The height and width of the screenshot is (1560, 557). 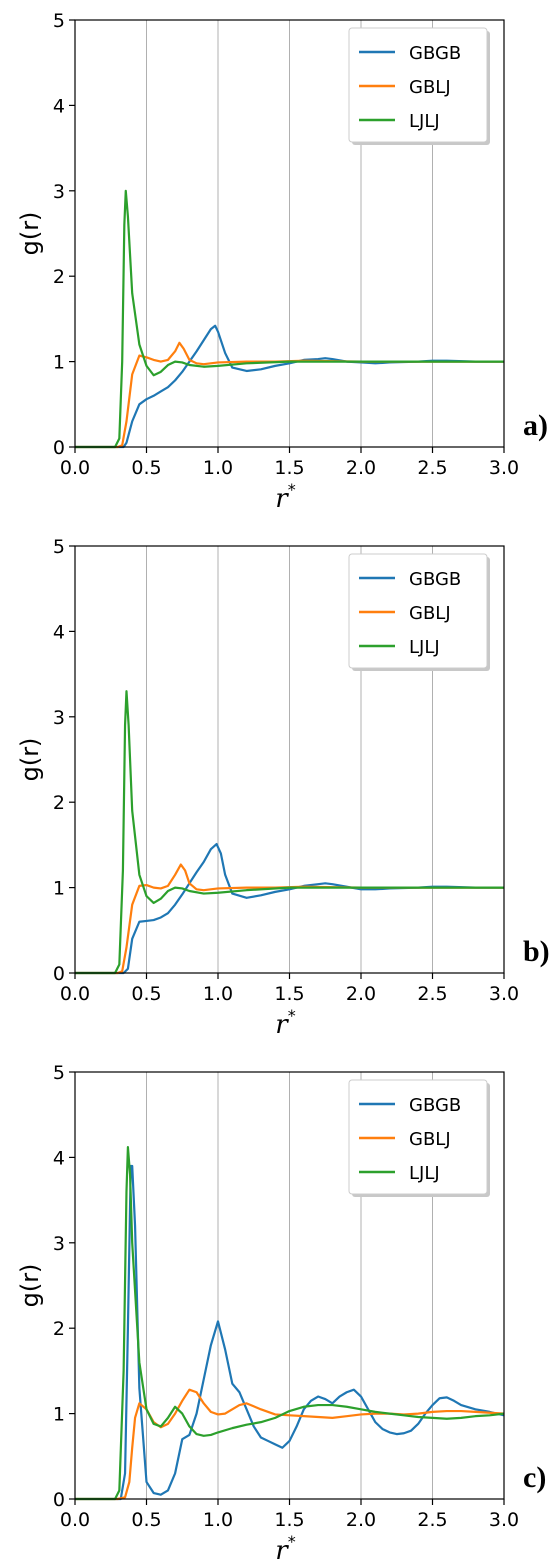 I want to click on panel-label: a), so click(x=535, y=425).